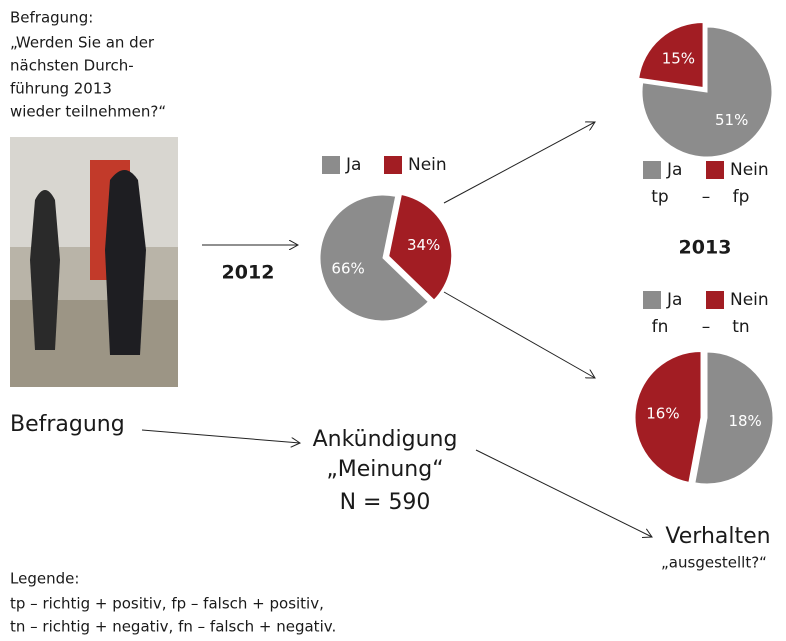 The width and height of the screenshot is (786, 641). Describe the element at coordinates (61, 89) in the screenshot. I see `question-line: führung 2013` at that location.